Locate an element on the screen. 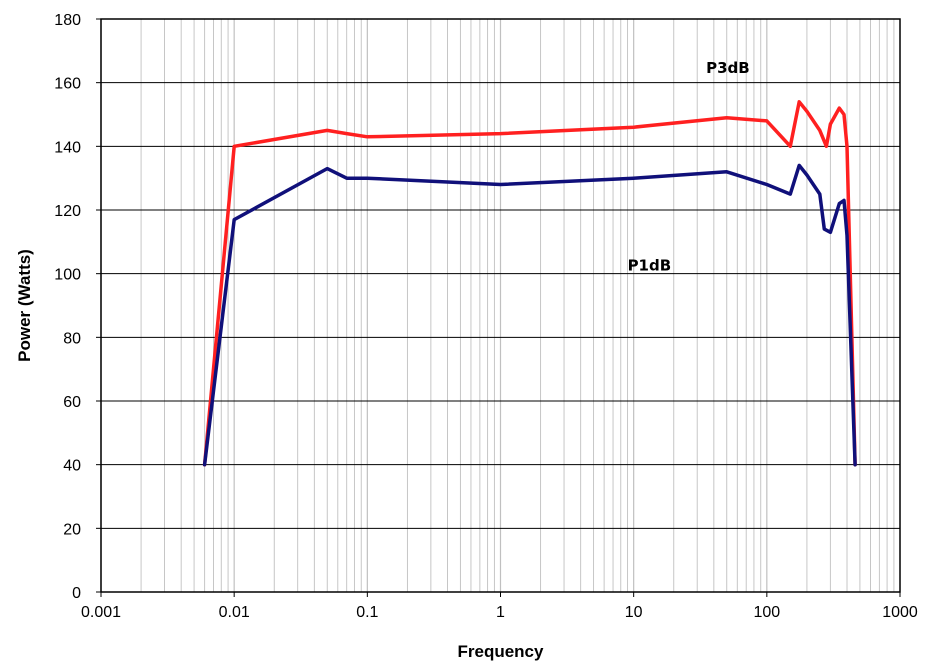 The width and height of the screenshot is (937, 663). y-tick-label: 80 is located at coordinates (72, 338).